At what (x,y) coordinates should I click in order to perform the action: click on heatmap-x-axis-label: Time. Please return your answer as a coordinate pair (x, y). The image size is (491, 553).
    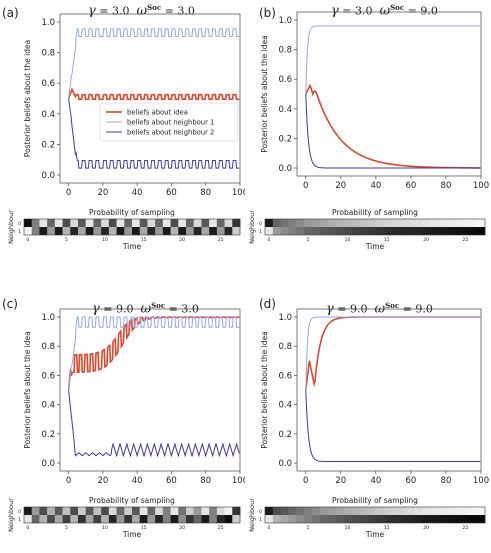
    Looking at the image, I should click on (132, 534).